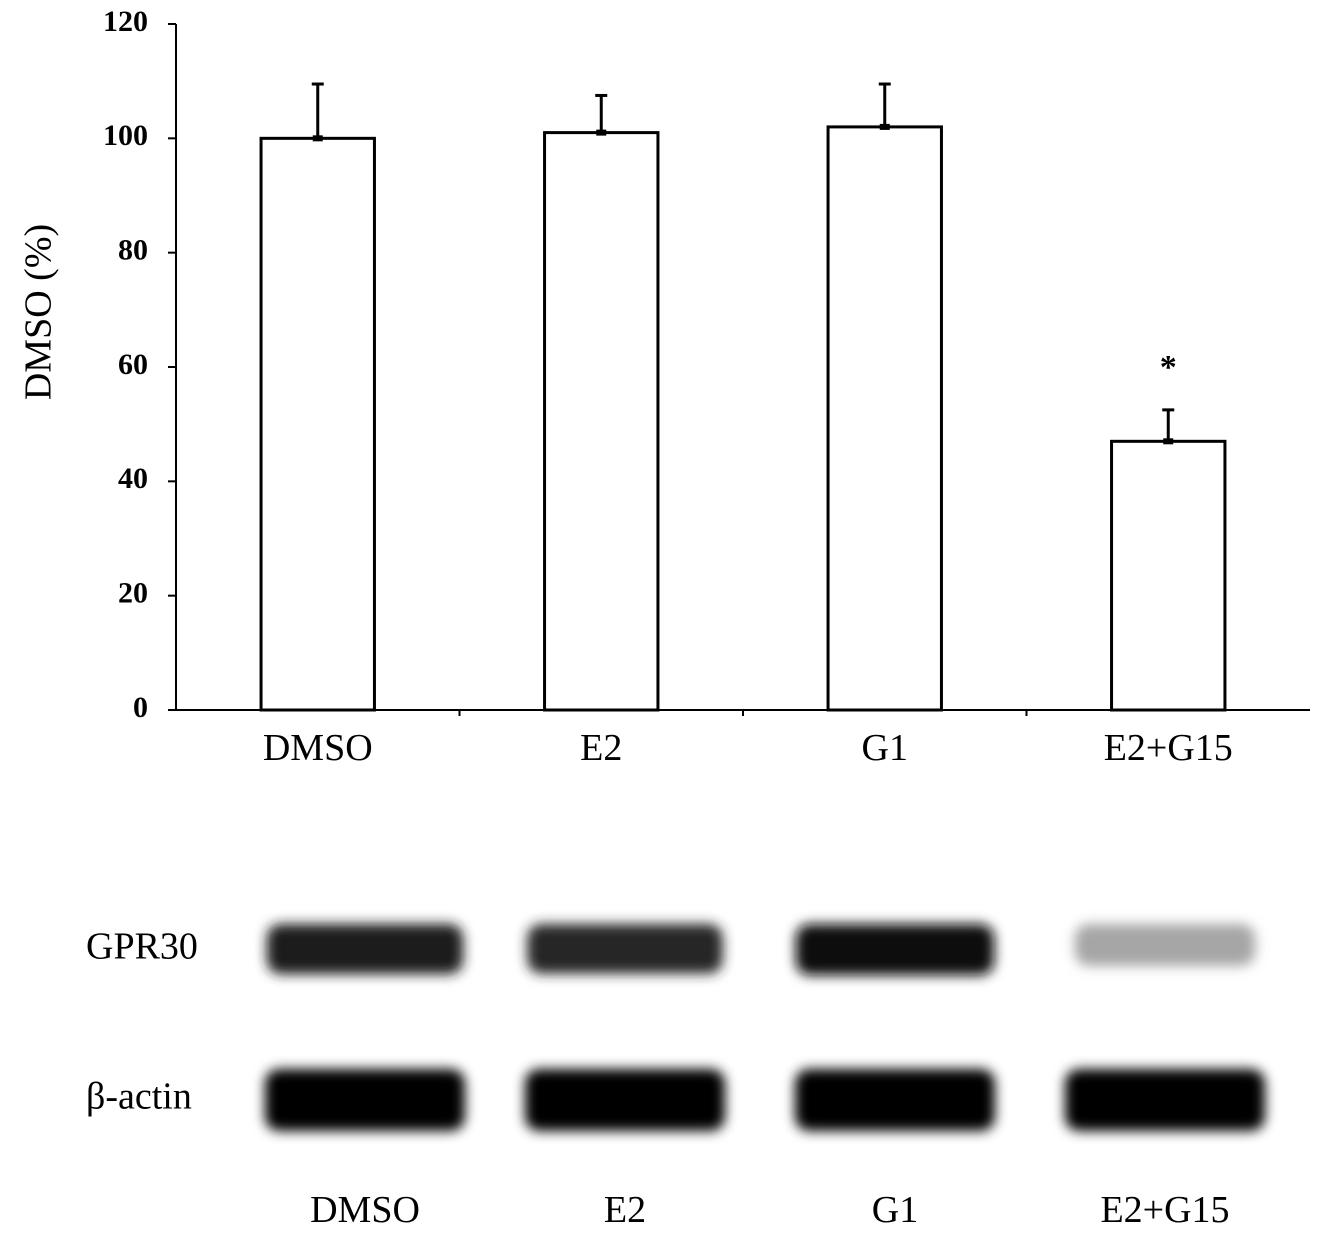  What do you see at coordinates (125, 135) in the screenshot?
I see `y-tick-label: 100` at bounding box center [125, 135].